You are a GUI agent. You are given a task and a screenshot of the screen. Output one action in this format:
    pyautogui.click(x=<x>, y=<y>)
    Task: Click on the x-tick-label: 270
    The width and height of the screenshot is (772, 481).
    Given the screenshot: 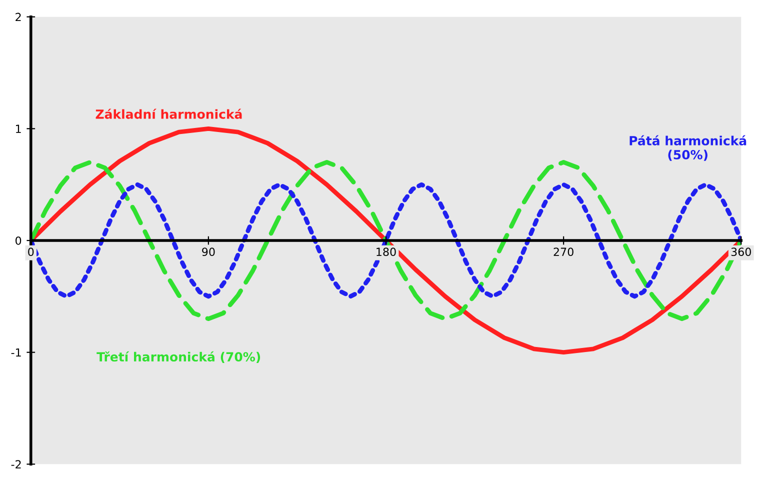 What is the action you would take?
    pyautogui.click(x=564, y=252)
    